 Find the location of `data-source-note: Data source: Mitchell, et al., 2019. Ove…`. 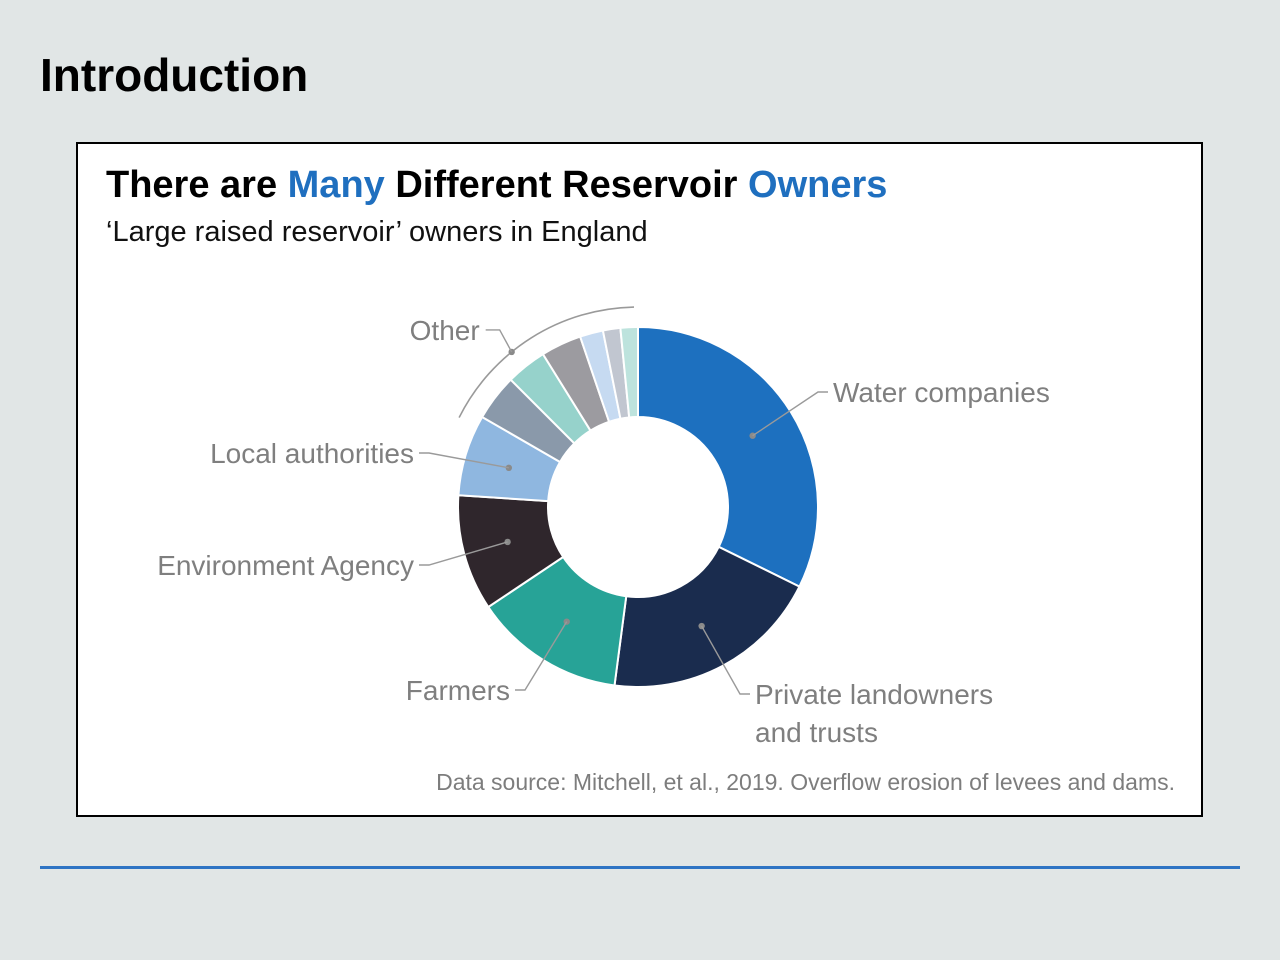

data-source-note: Data source: Mitchell, et al., 2019. Ove… is located at coordinates (805, 782).